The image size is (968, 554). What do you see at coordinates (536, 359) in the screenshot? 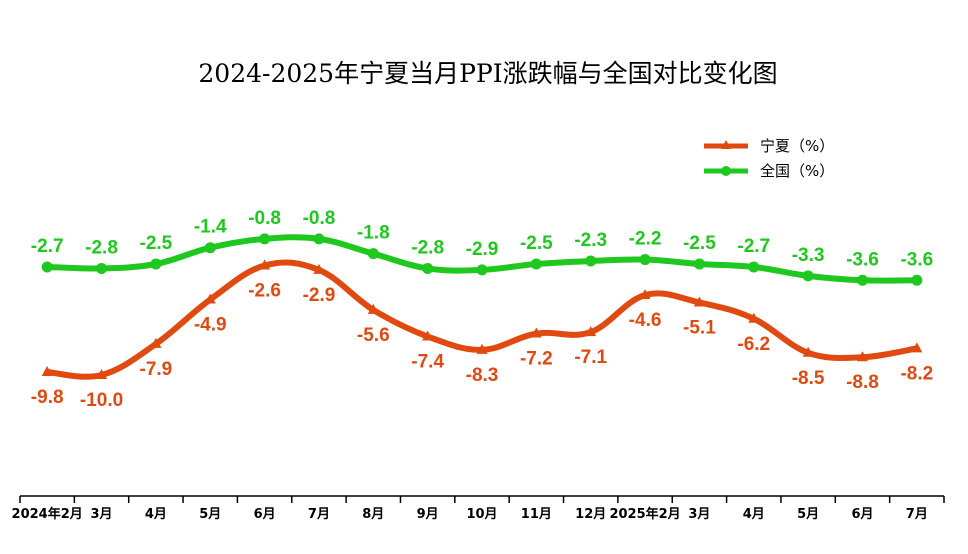
I see `data-label-ningxia: -7.2` at bounding box center [536, 359].